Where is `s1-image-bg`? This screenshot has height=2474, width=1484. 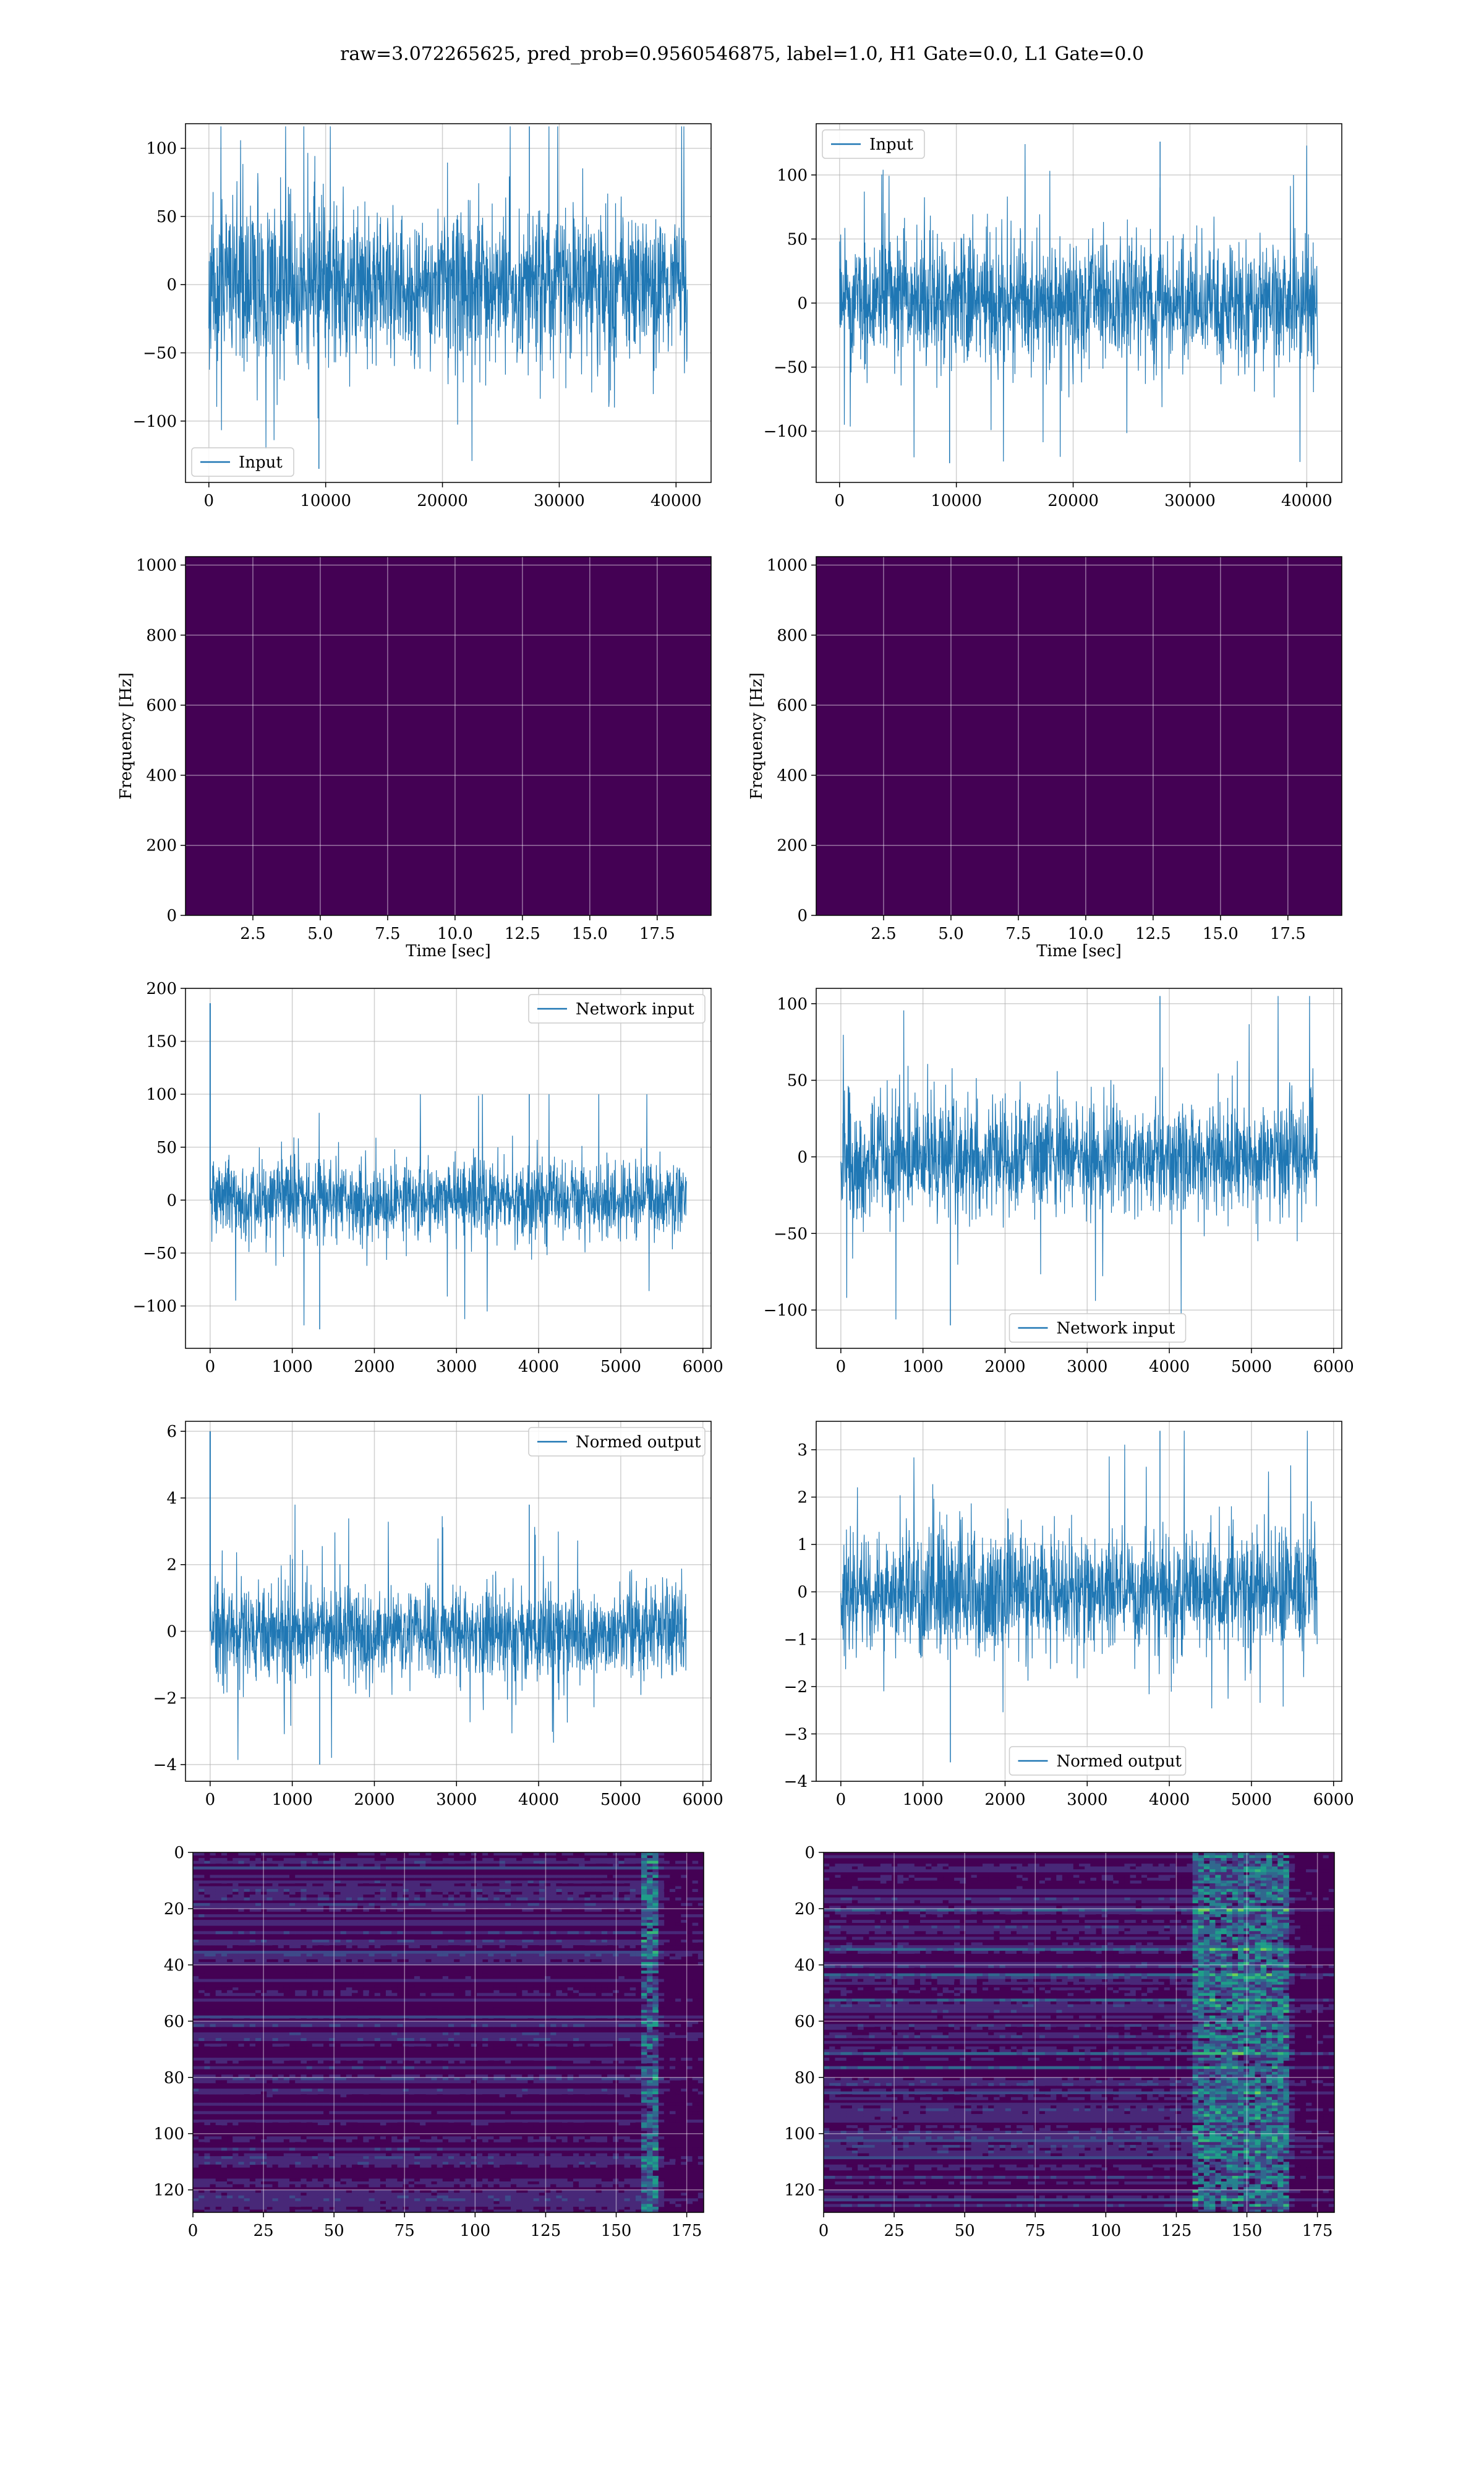 s1-image-bg is located at coordinates (448, 736).